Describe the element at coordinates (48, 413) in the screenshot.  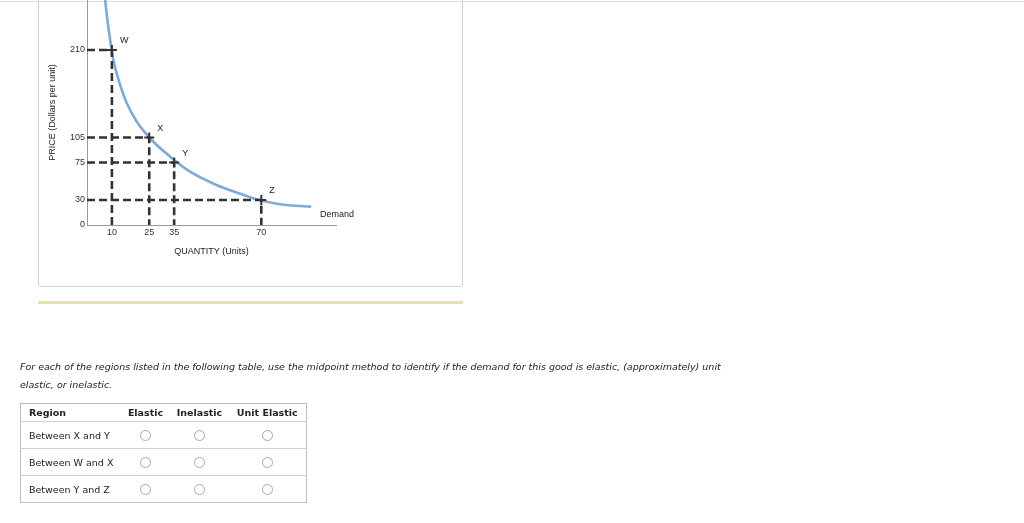
I see `text: Region` at that location.